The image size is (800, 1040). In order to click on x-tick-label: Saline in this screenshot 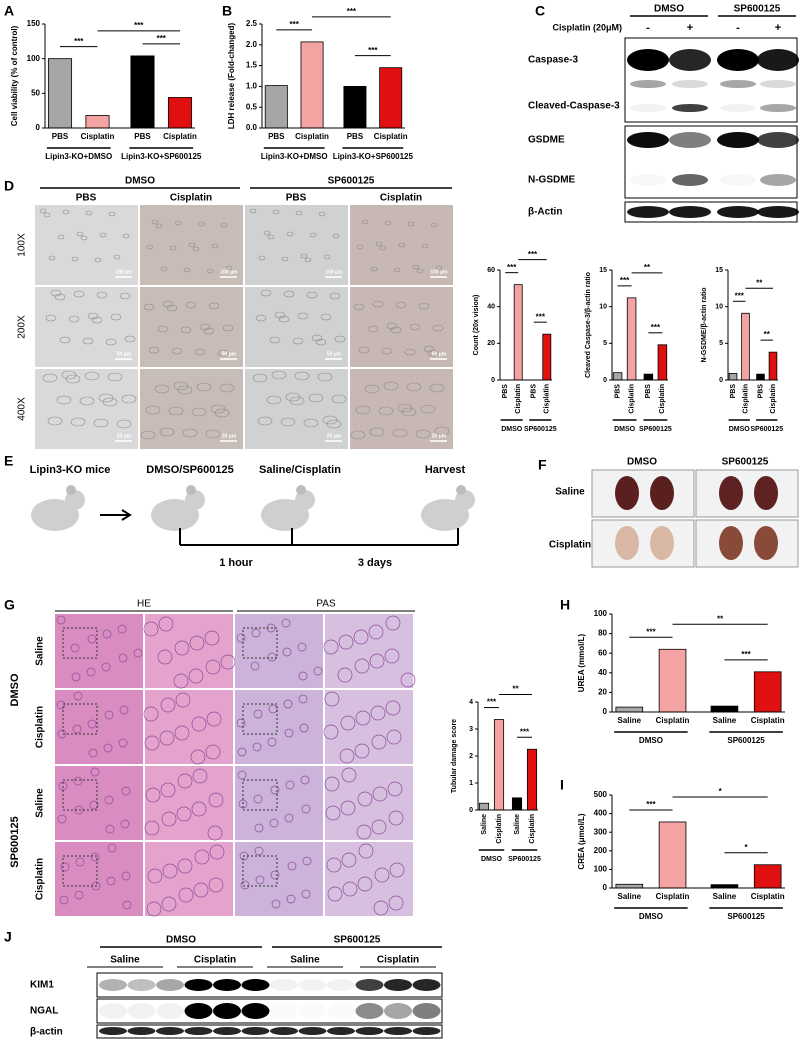, I will do `click(517, 824)`.